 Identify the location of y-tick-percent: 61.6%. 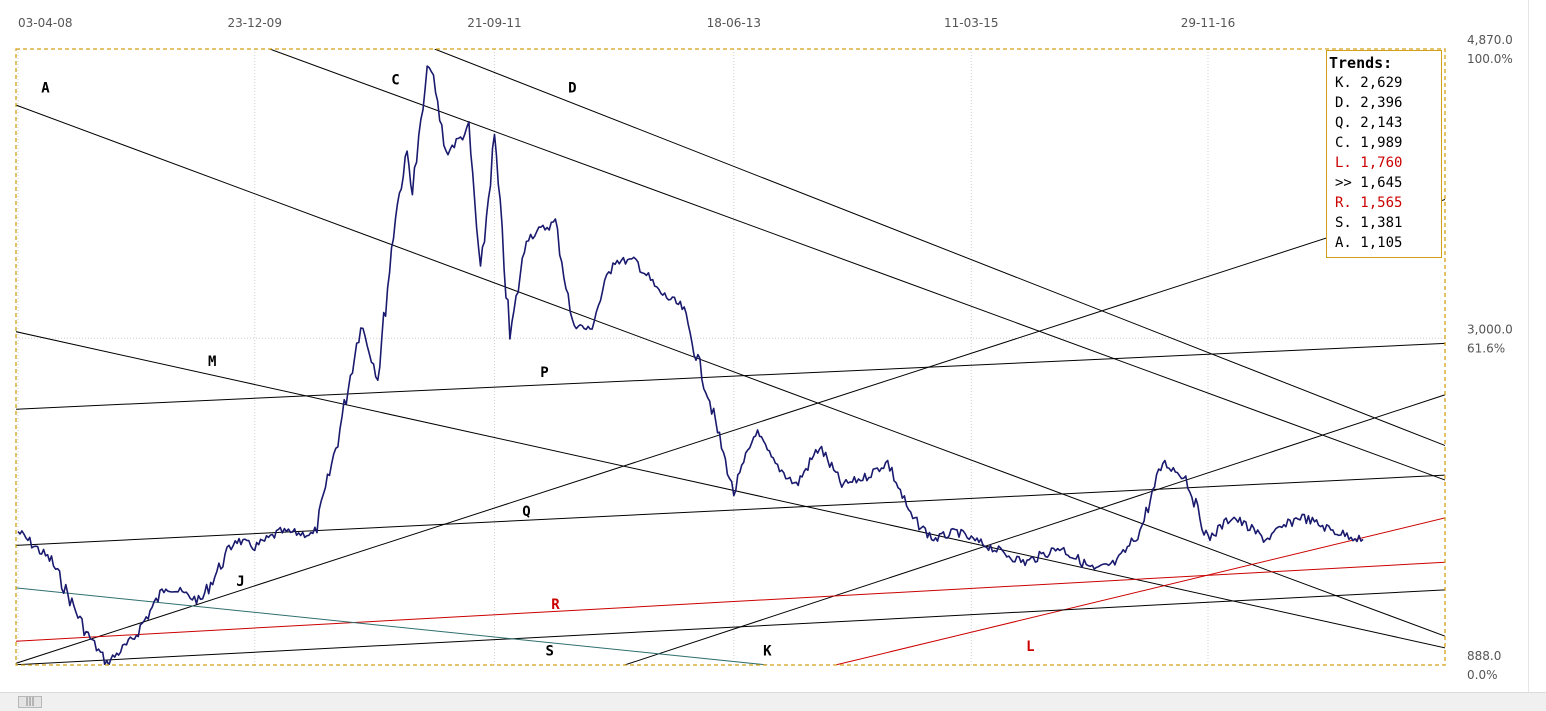
(1486, 348).